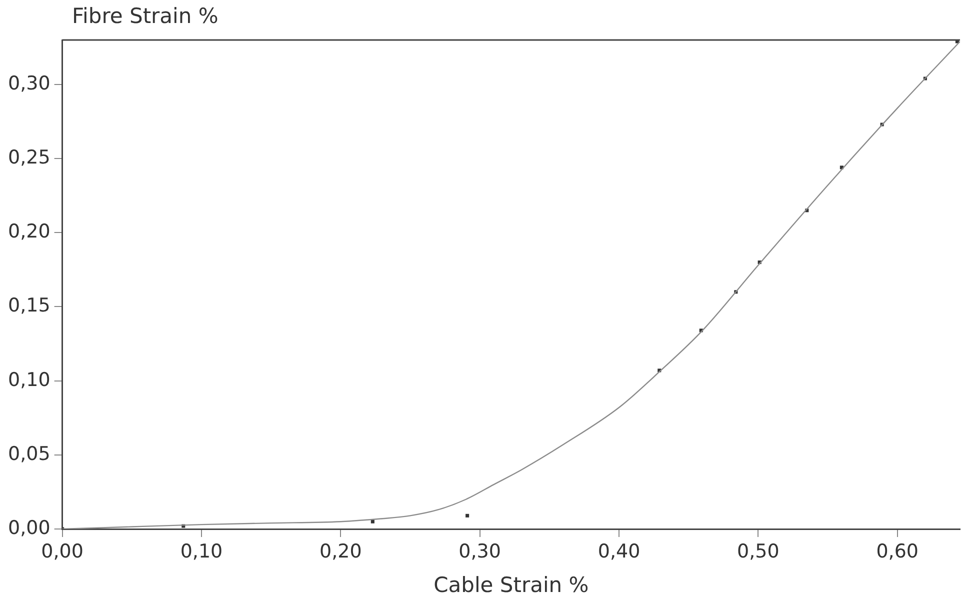 The width and height of the screenshot is (964, 607). I want to click on x-tick-label: 0,60, so click(897, 551).